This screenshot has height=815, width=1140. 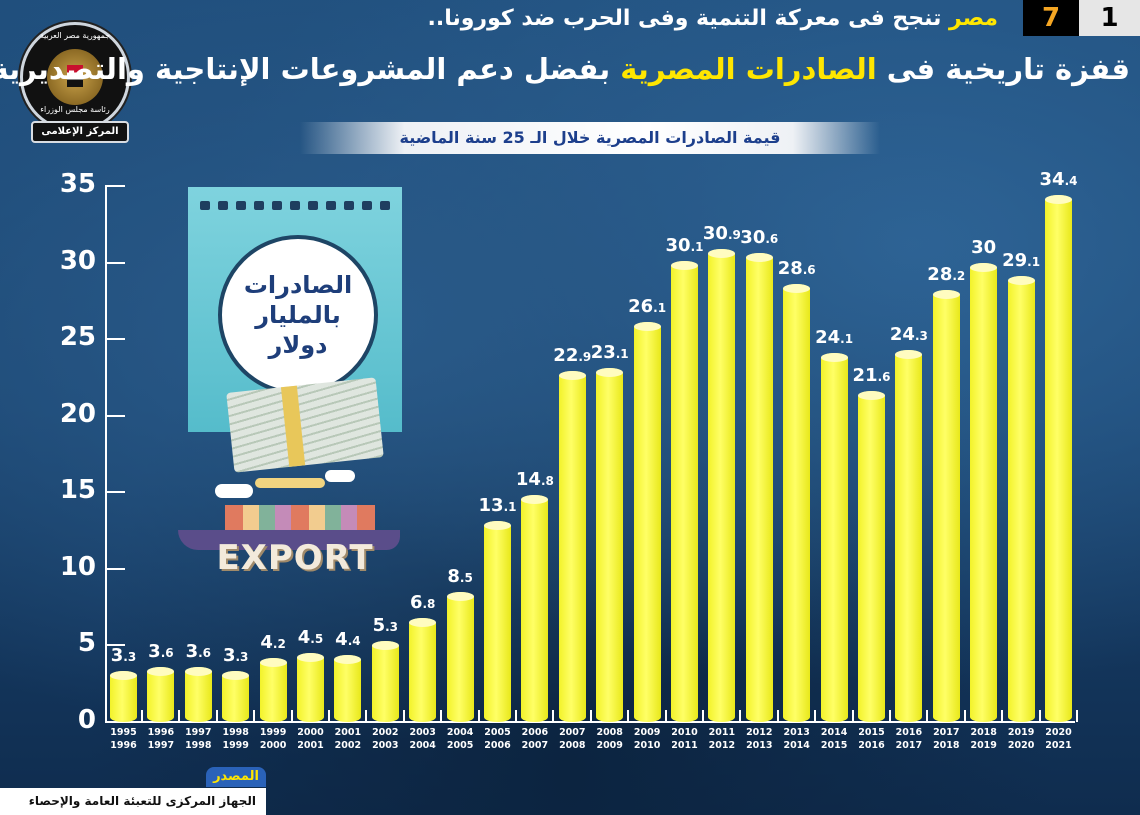 I want to click on bar-value-label: 8.5, so click(x=460, y=576).